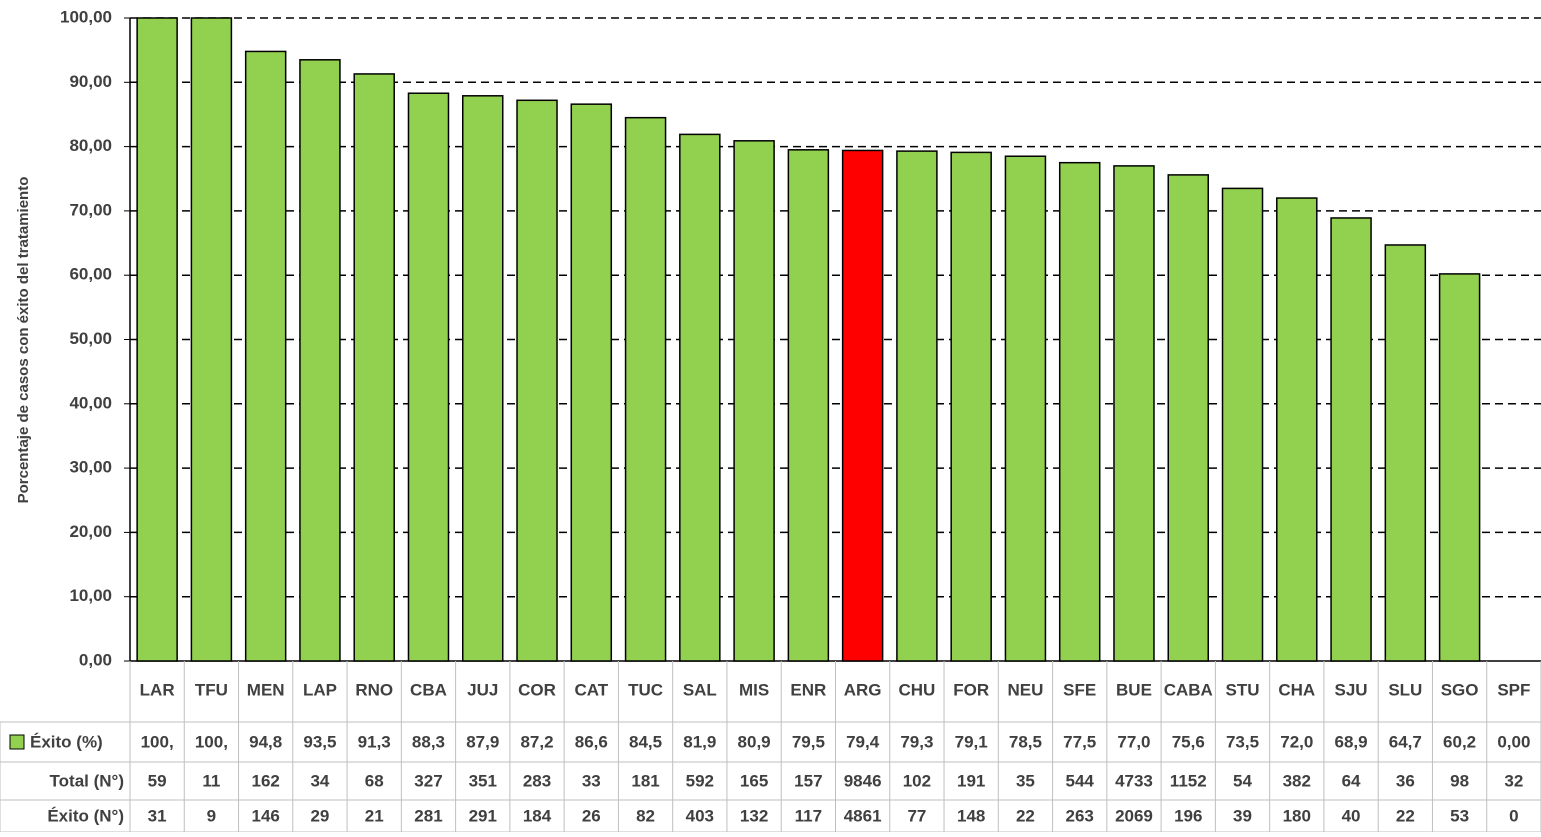 Image resolution: width=1541 pixels, height=837 pixels. What do you see at coordinates (1513, 689) in the screenshot?
I see `x-tick-label: SPF` at bounding box center [1513, 689].